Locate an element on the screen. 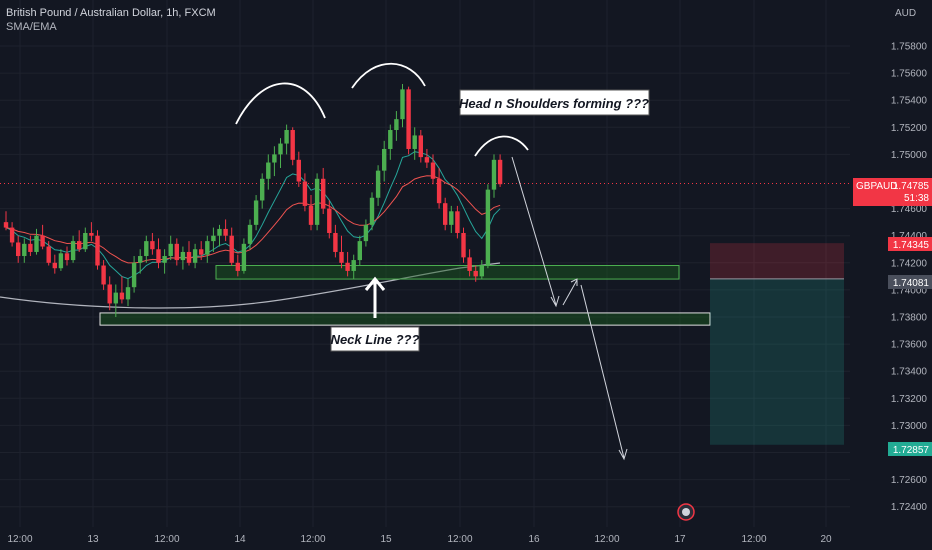 The width and height of the screenshot is (932, 550). take-profit-area is located at coordinates (777, 361).